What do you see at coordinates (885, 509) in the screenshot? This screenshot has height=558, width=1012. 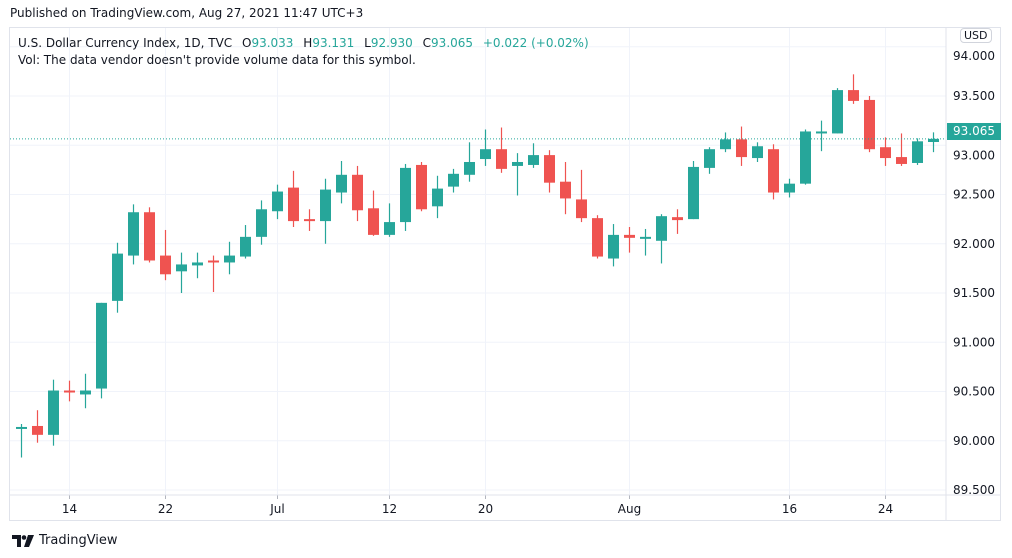 I see `time-tick-label: 24` at bounding box center [885, 509].